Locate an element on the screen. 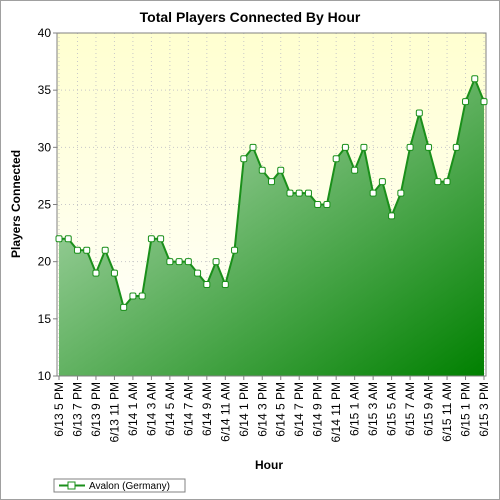  x-tick-label: 6/15 5 AM is located at coordinates (392, 409).